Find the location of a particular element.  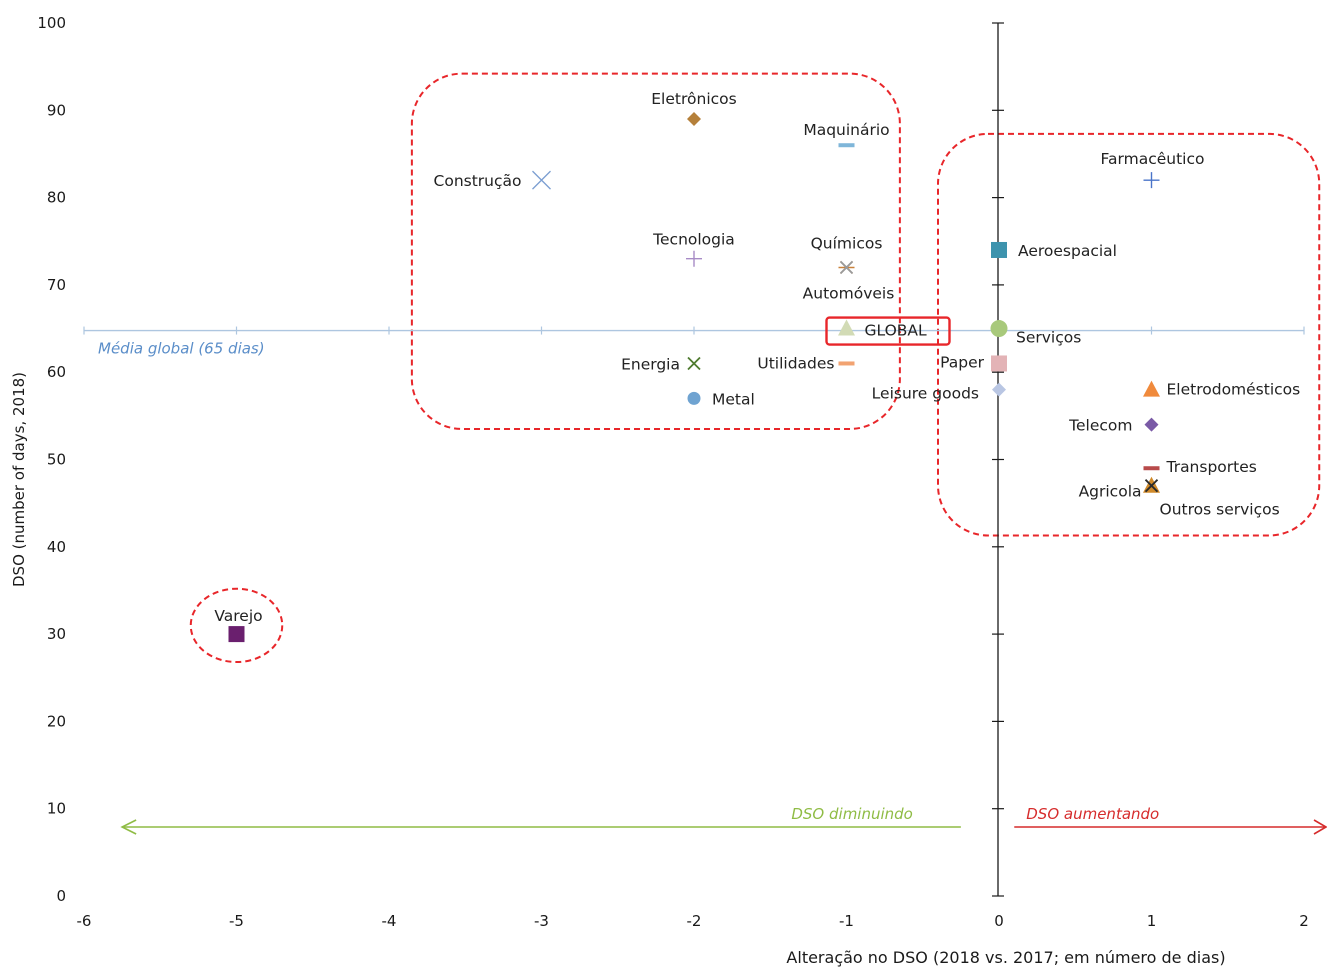

x-tick-label: -5 is located at coordinates (236, 921).